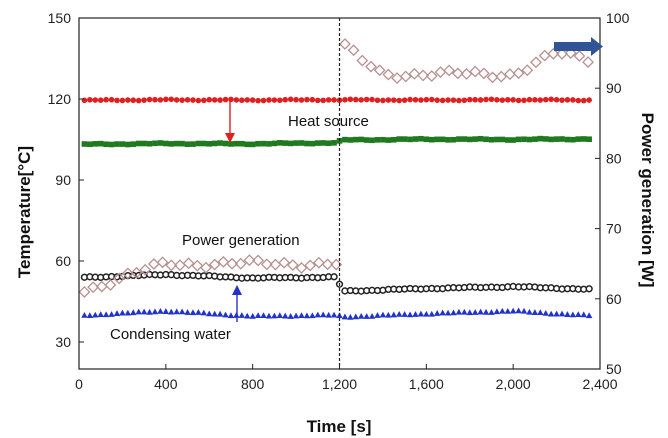 Image resolution: width=668 pixels, height=438 pixels. What do you see at coordinates (253, 384) in the screenshot?
I see `x-tick-label: 800` at bounding box center [253, 384].